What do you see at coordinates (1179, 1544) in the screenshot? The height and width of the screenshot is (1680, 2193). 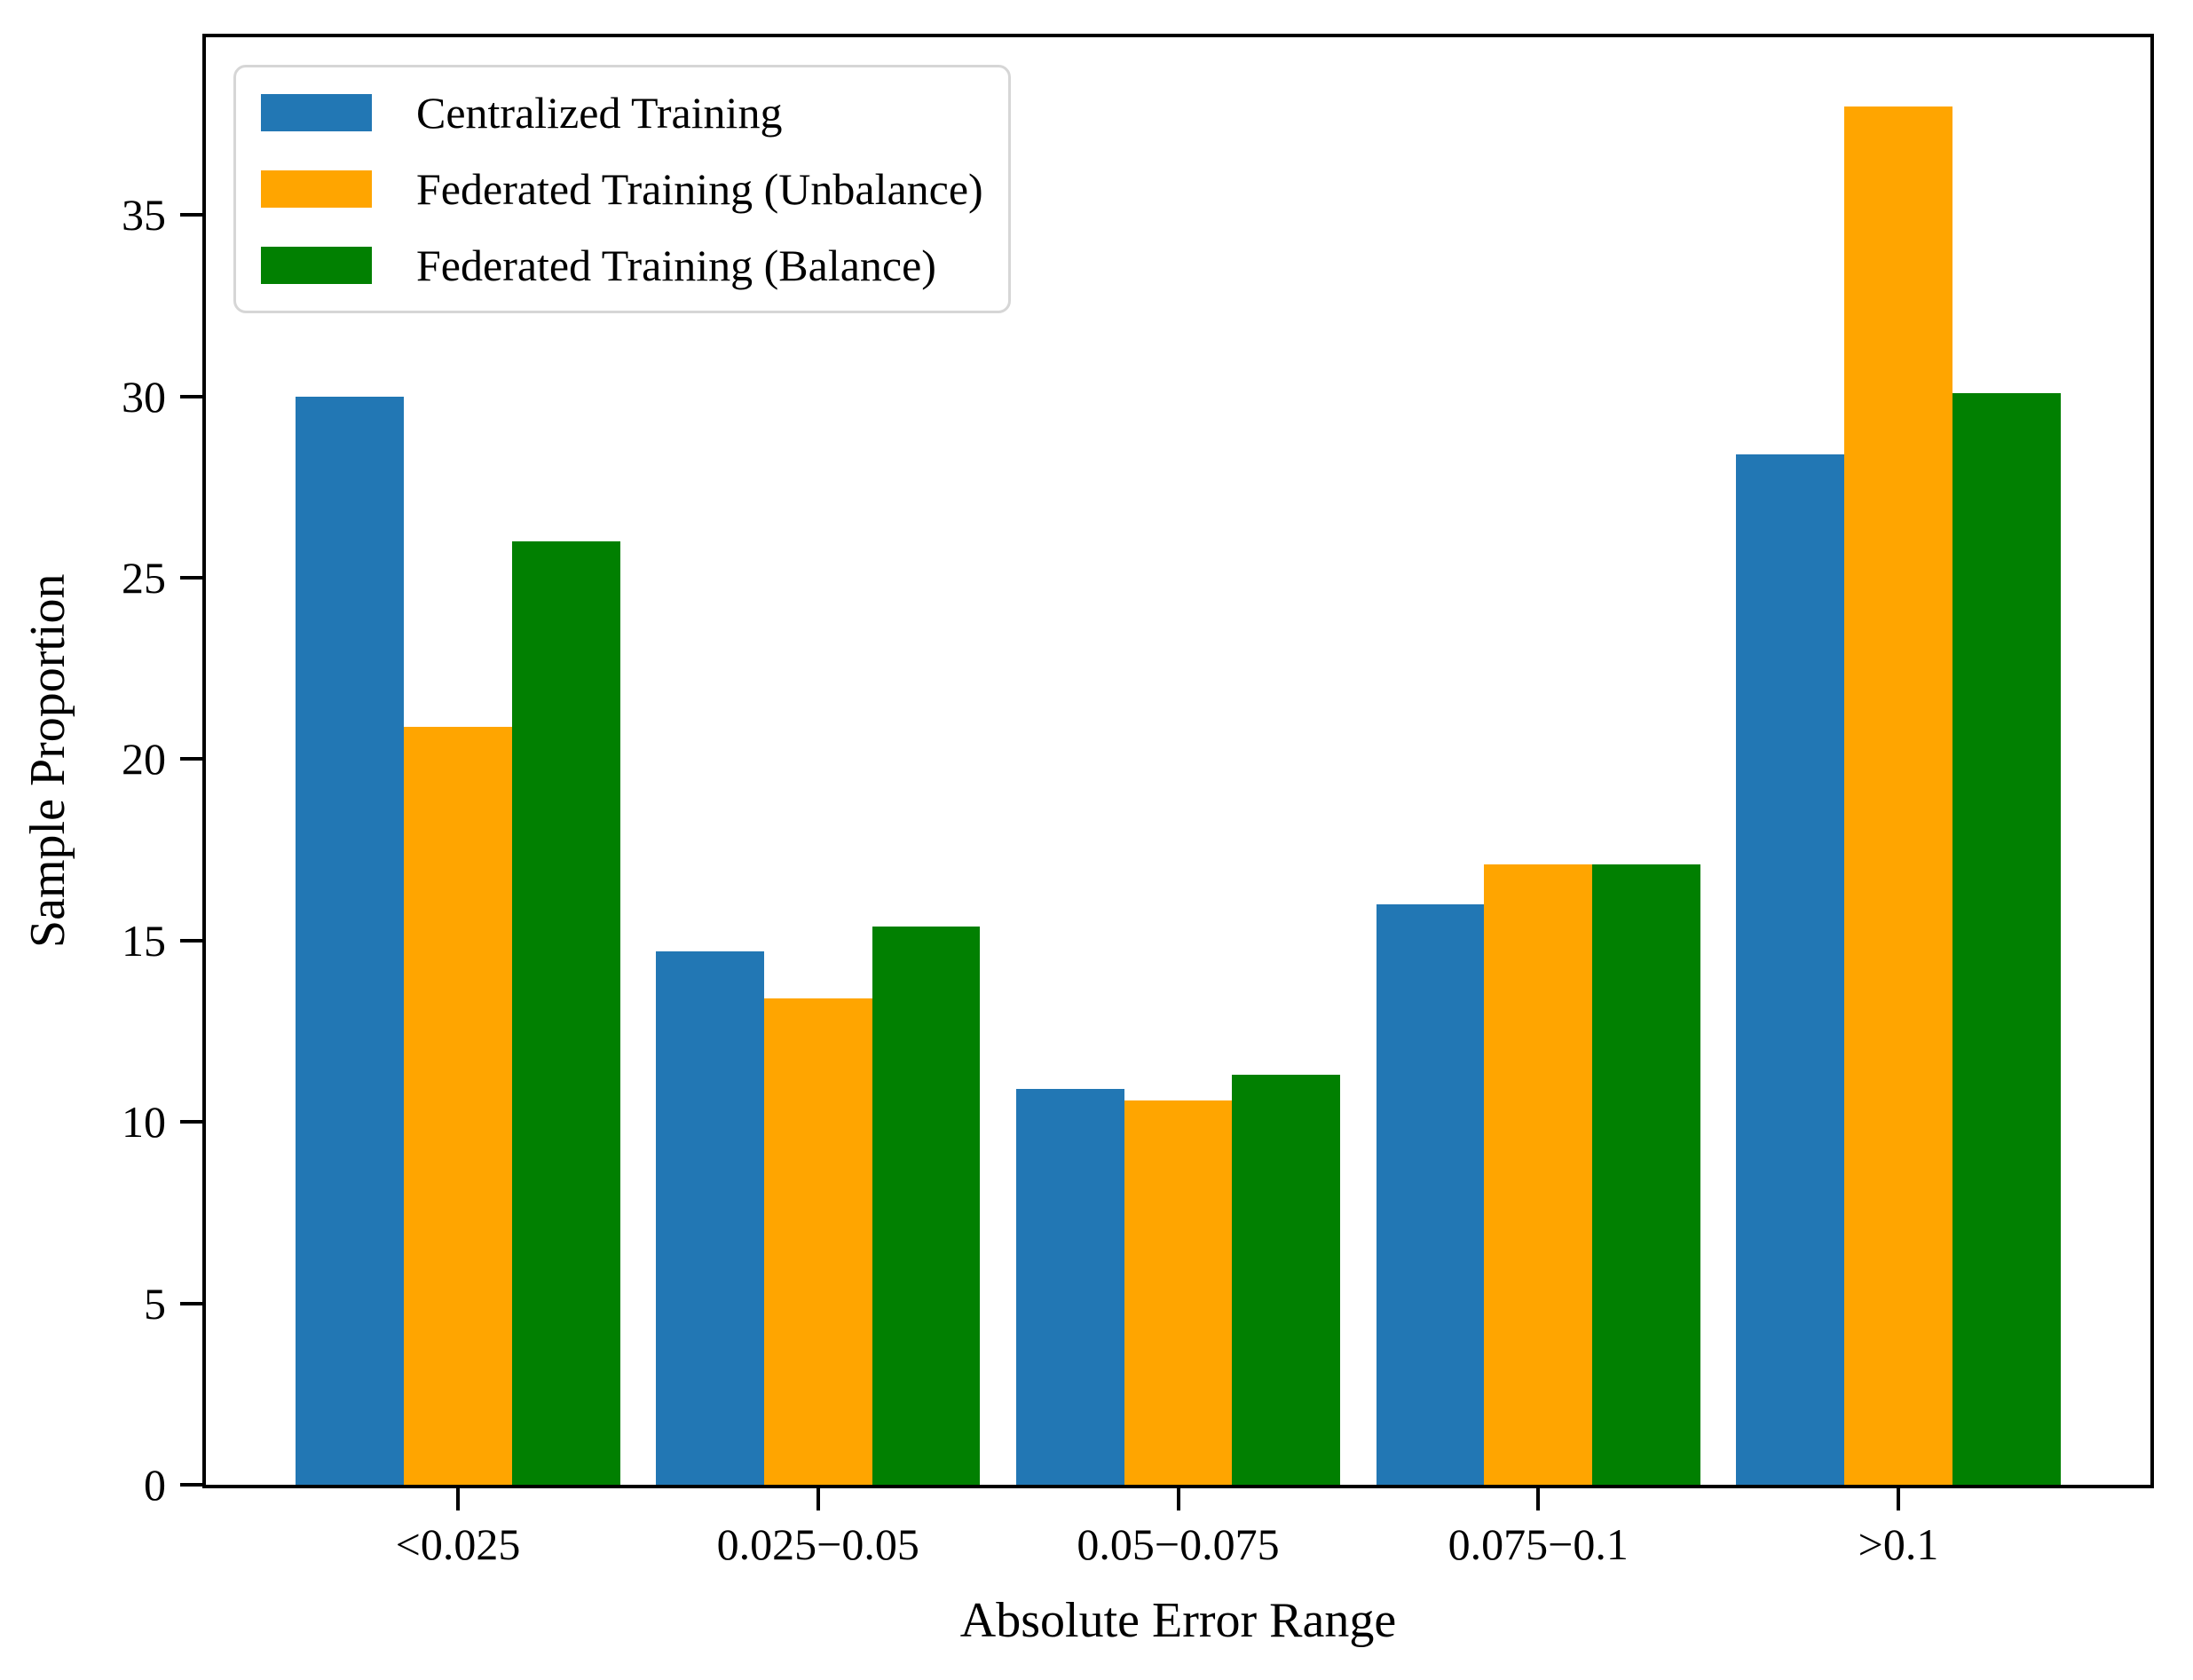 I see `x-tick-label: 0.05−0.075` at bounding box center [1179, 1544].